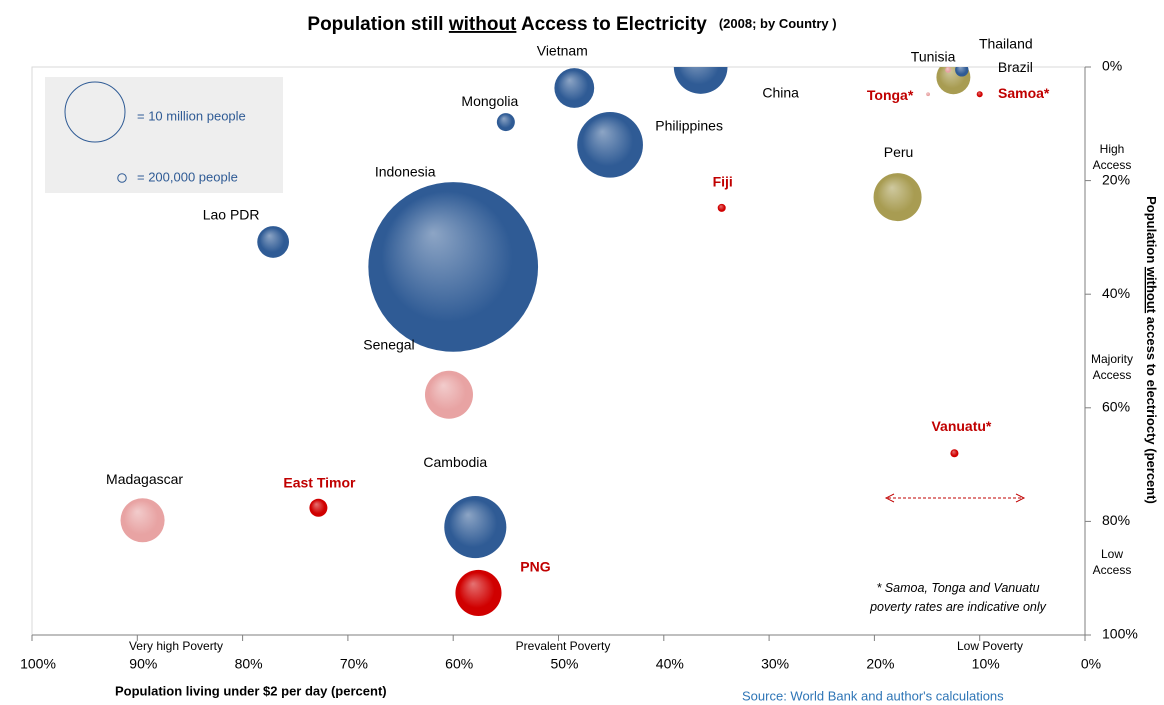  Describe the element at coordinates (1015, 67) in the screenshot. I see `bubble-label: Brazil` at that location.